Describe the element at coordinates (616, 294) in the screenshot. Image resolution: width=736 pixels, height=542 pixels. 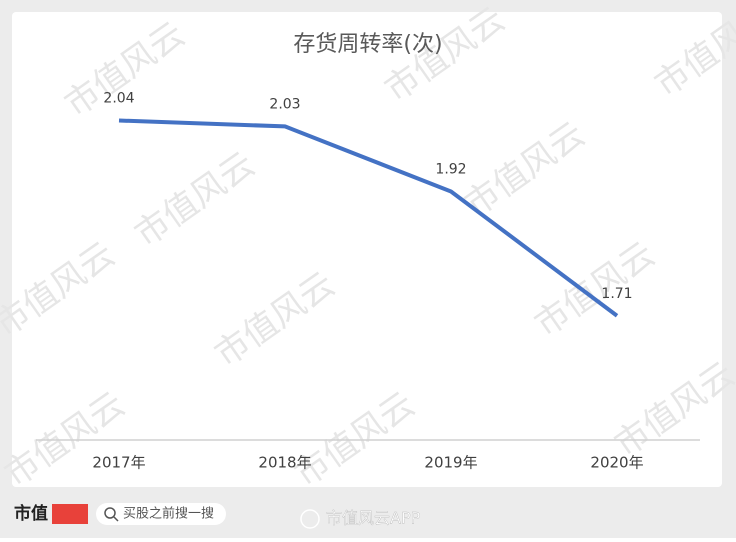
I see `data-label: 1.71` at that location.